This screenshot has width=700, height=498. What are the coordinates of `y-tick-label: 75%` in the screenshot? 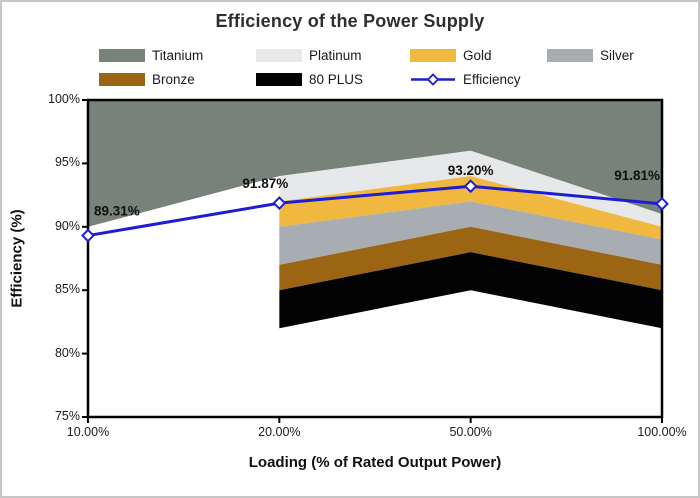 It's located at (67, 416).